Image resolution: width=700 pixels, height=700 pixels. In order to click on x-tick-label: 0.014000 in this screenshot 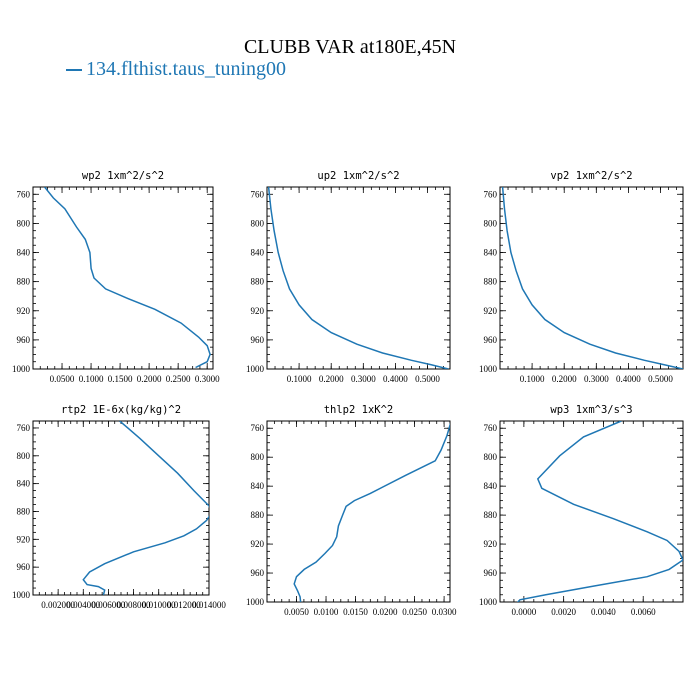, I will do `click(209, 605)`.